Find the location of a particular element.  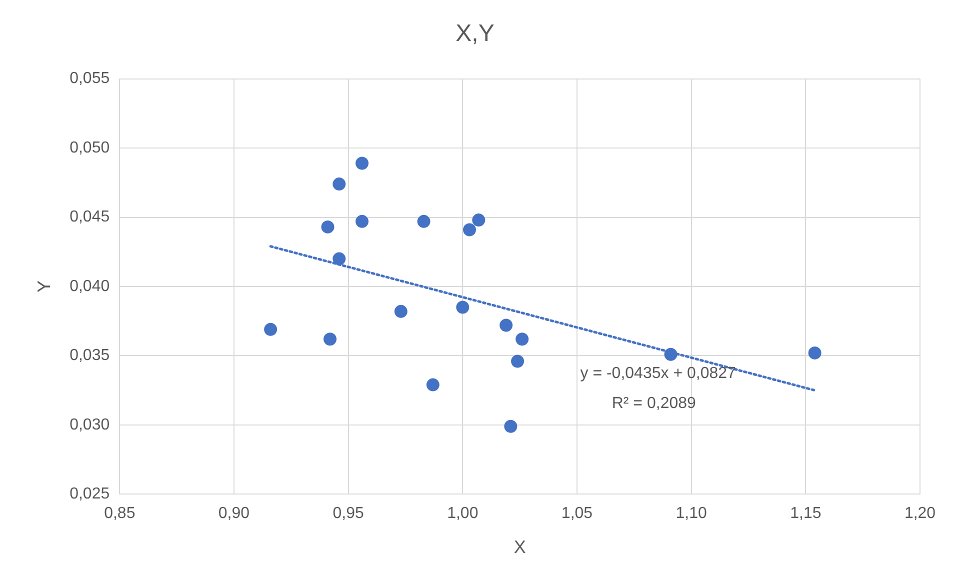

x-tick-label: 1,05 is located at coordinates (577, 513).